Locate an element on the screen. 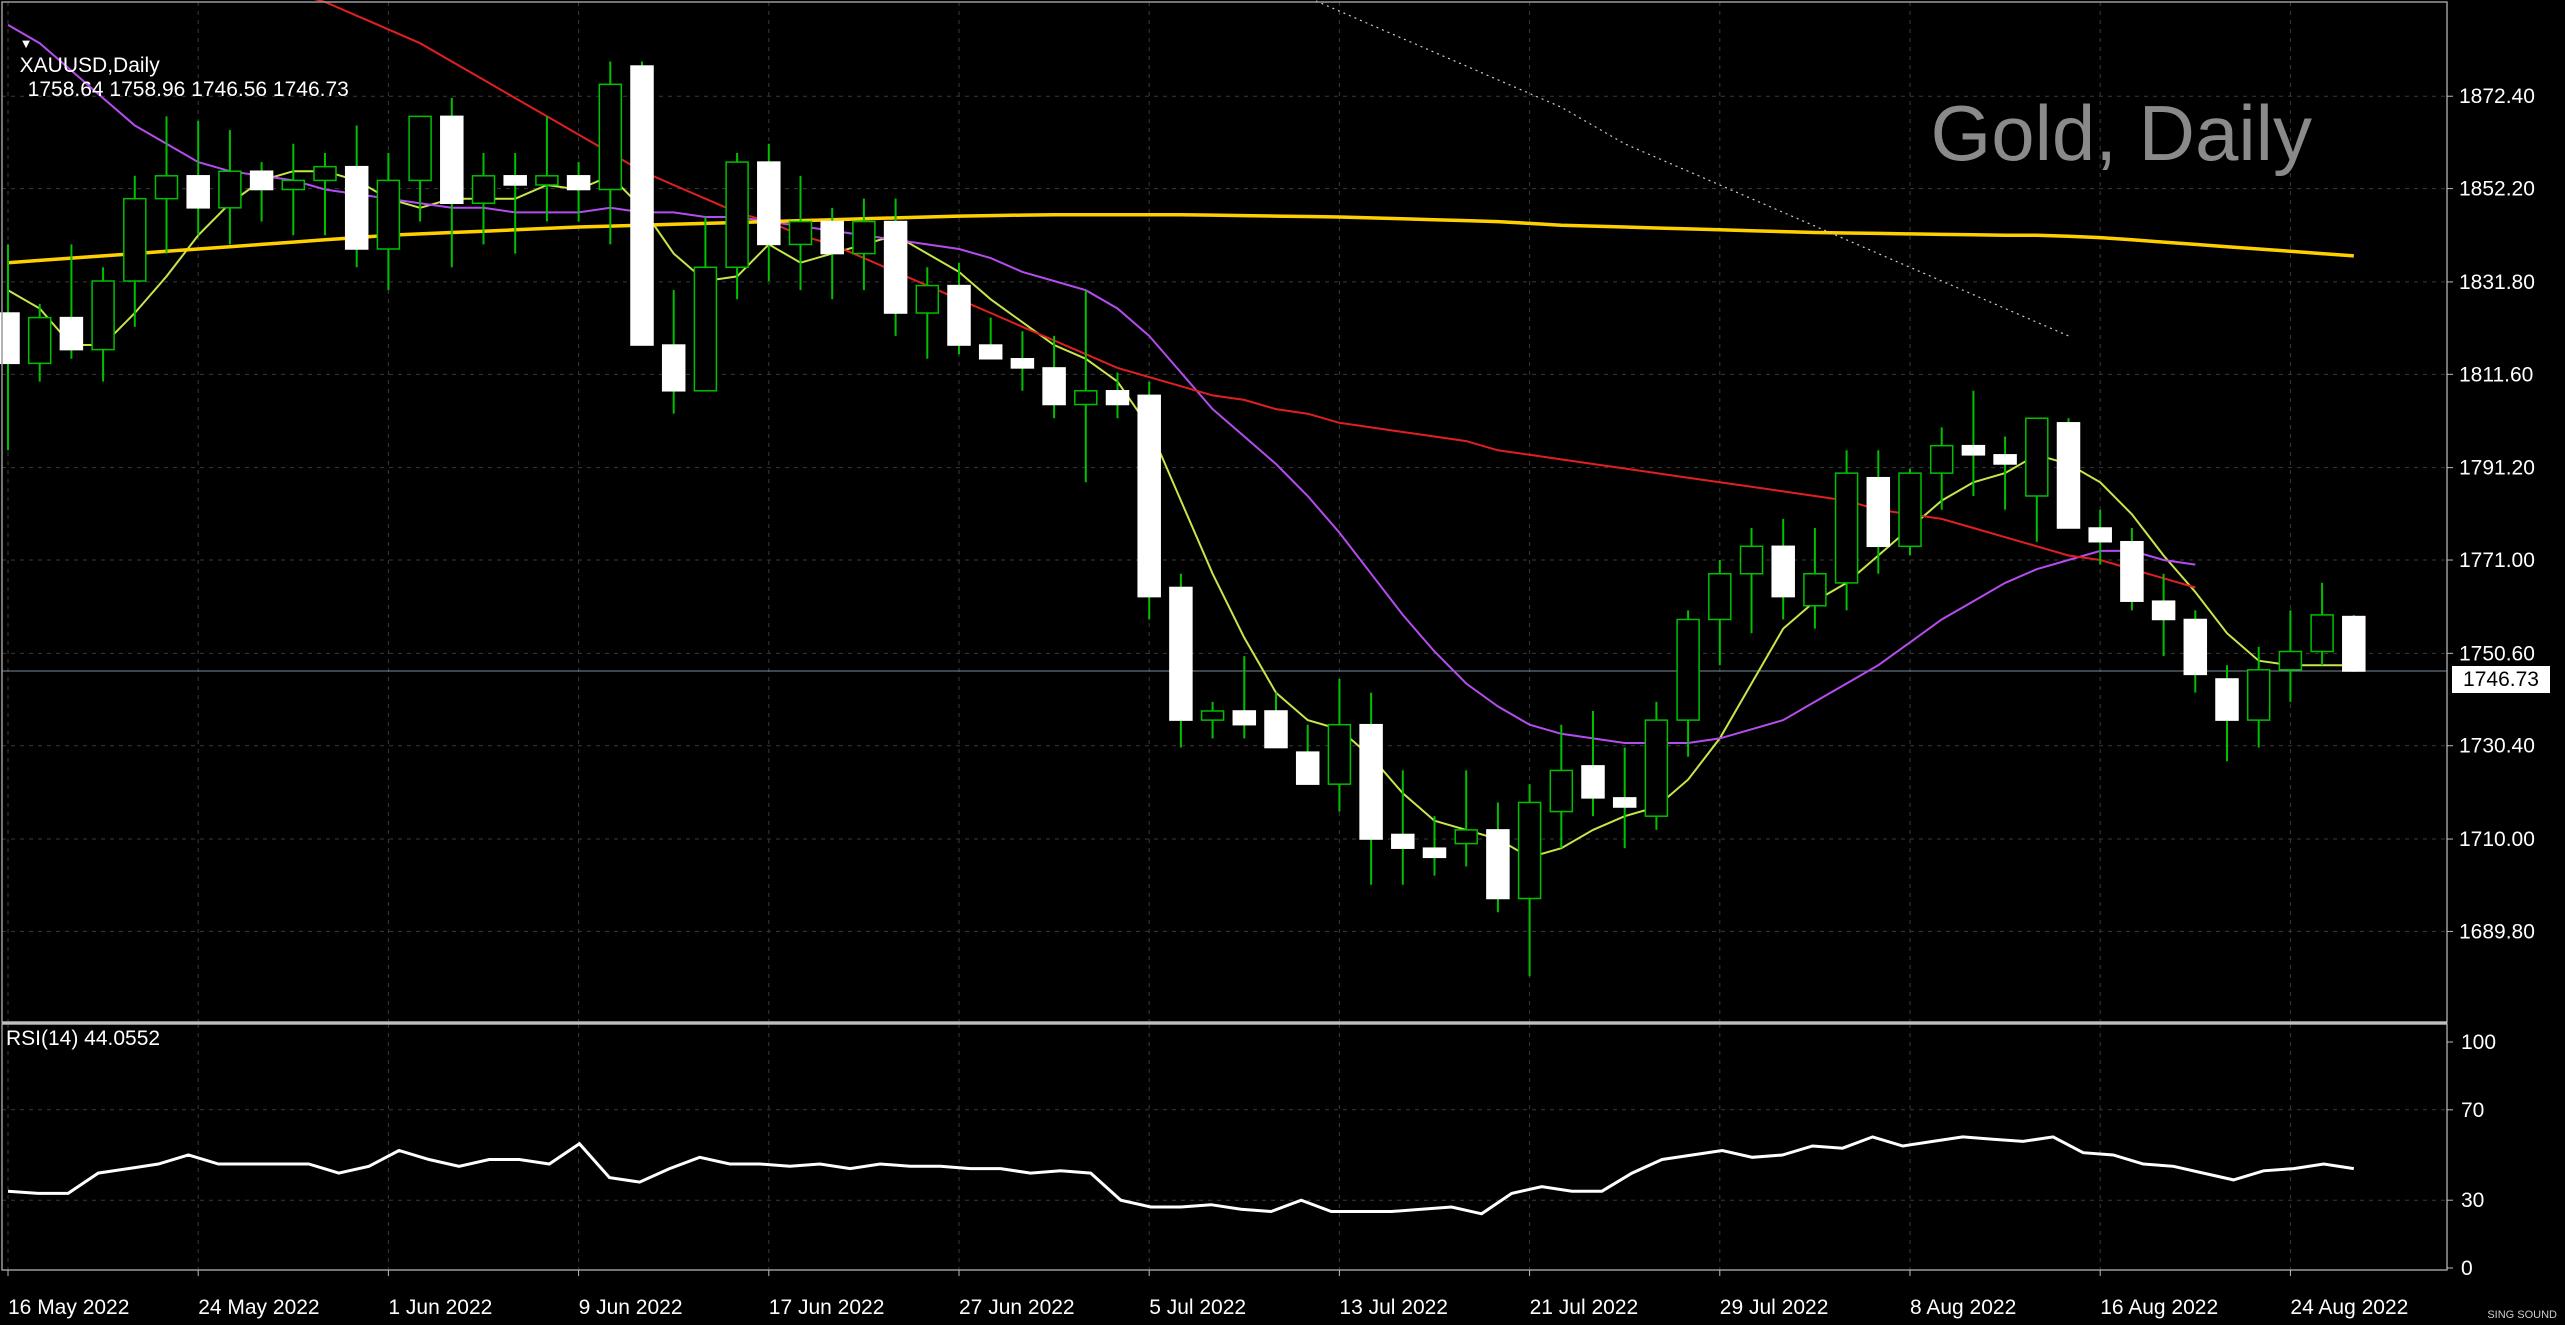  chart-watermark: Gold, Daily is located at coordinates (2121, 133).